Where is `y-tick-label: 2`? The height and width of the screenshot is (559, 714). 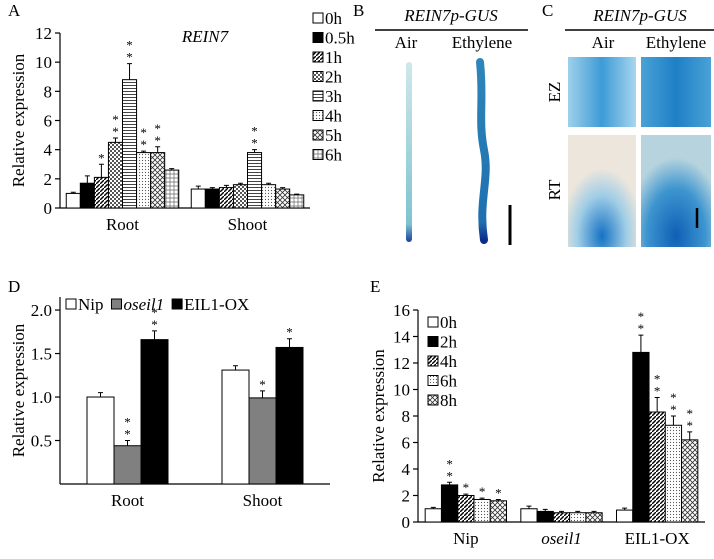 y-tick-label: 2 is located at coordinates (48, 179).